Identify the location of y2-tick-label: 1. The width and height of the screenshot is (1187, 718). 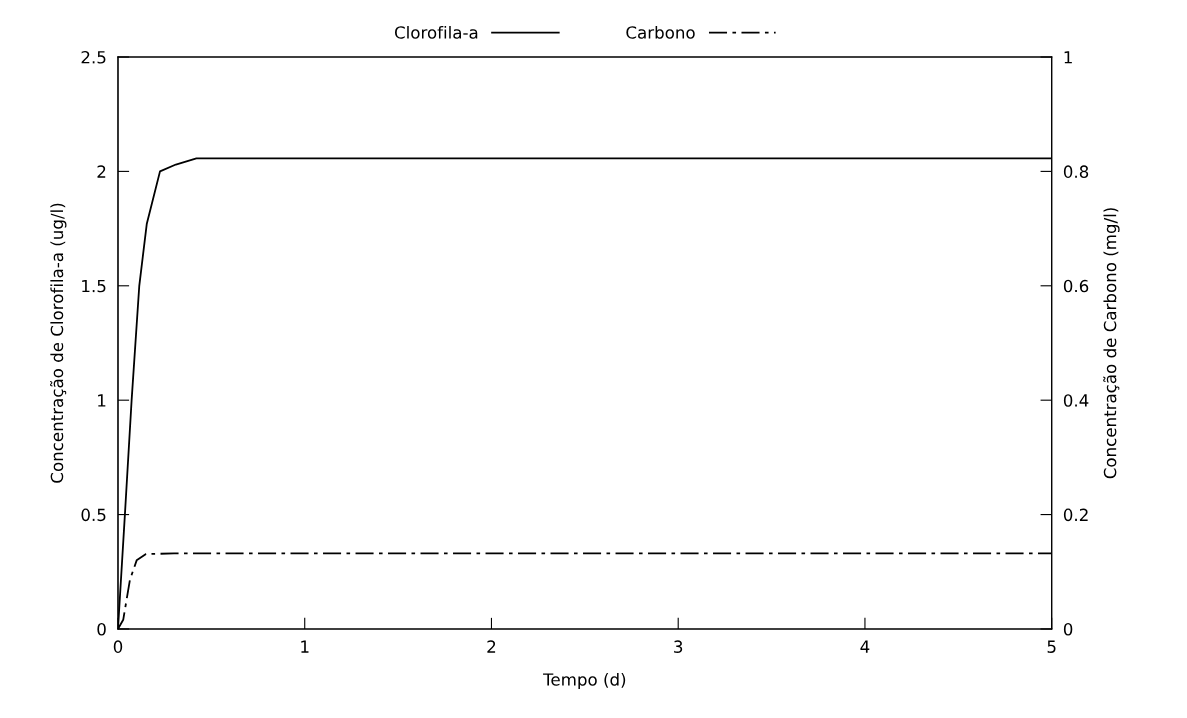
(1068, 57).